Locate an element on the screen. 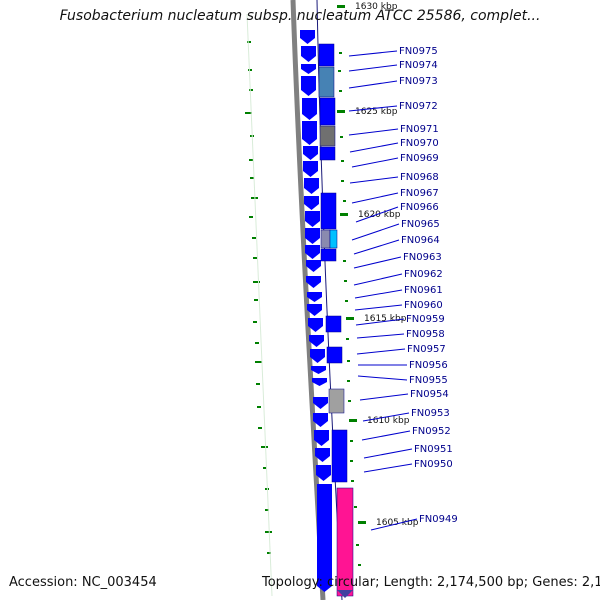 The width and height of the screenshot is (600, 600). gene-label: FN0949 is located at coordinates (438, 519).